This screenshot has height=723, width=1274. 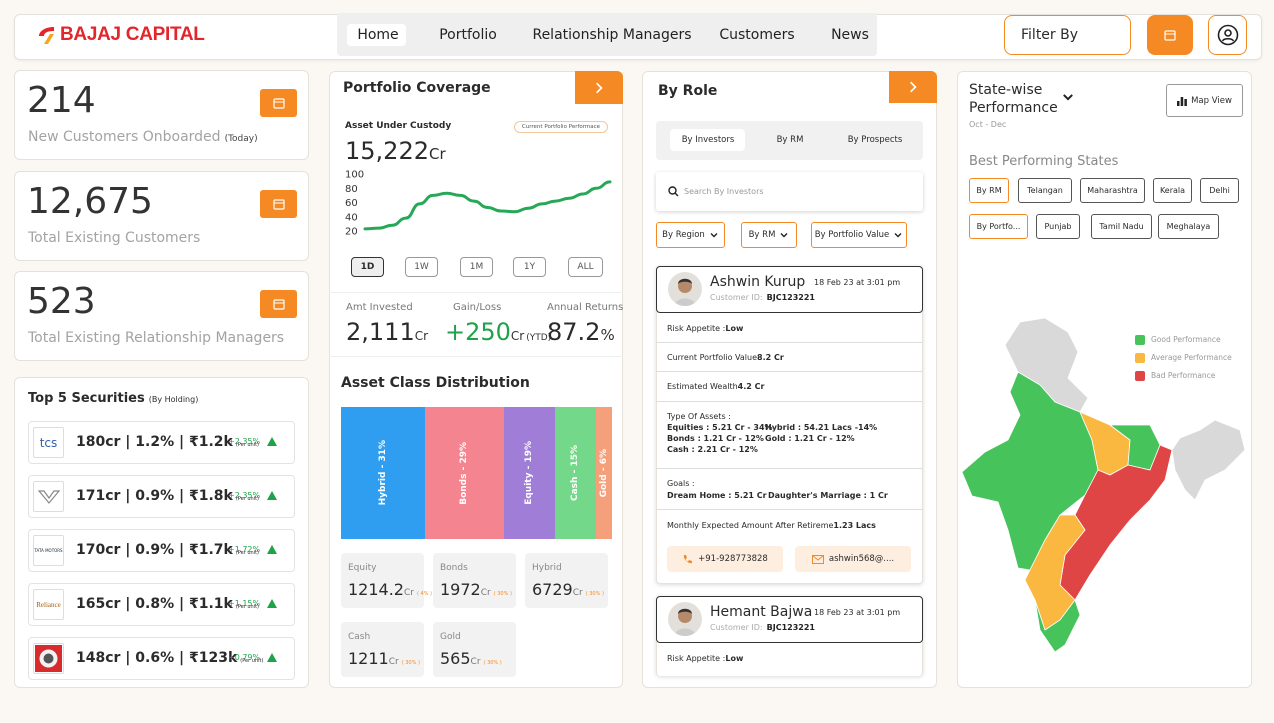 I want to click on asset-item: Gold : 1.21 Cr - 12%, so click(x=810, y=438).